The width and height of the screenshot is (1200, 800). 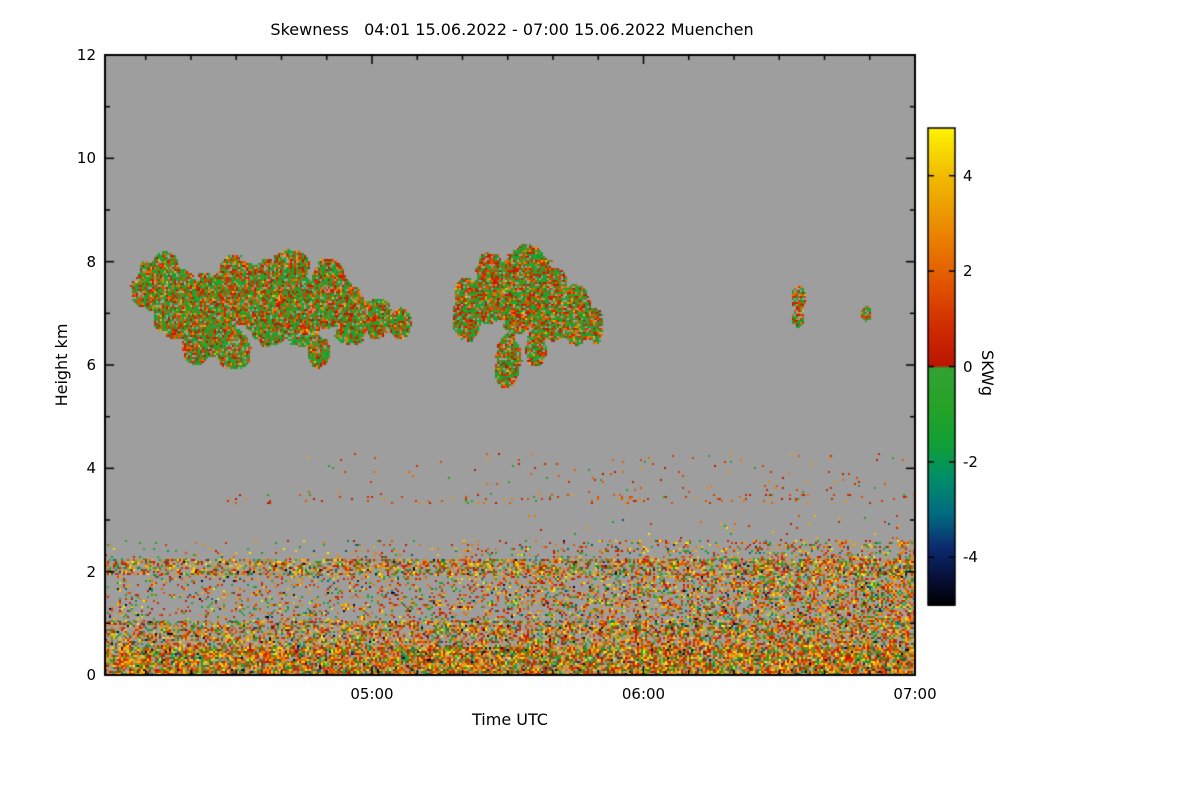 I want to click on y-tick-label: 12, so click(x=86, y=55).